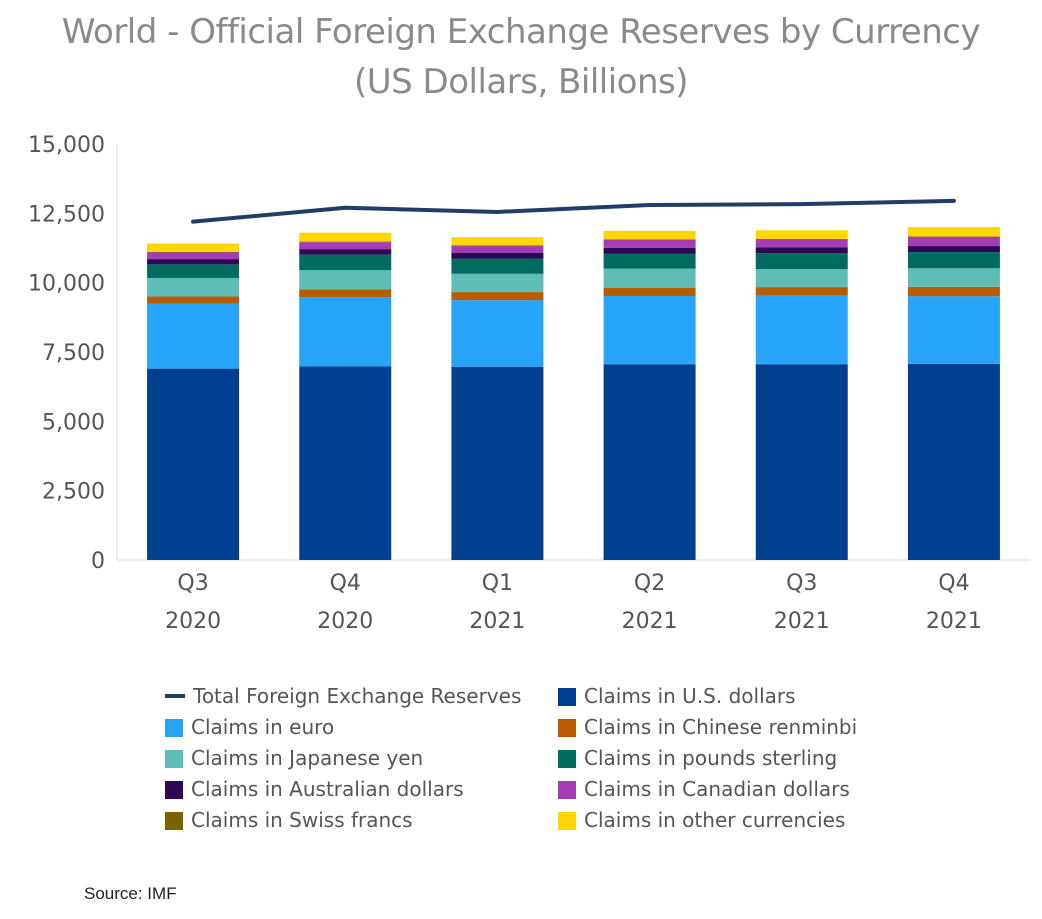 The width and height of the screenshot is (1042, 919). What do you see at coordinates (66, 214) in the screenshot?
I see `y-tick-label: 12,500` at bounding box center [66, 214].